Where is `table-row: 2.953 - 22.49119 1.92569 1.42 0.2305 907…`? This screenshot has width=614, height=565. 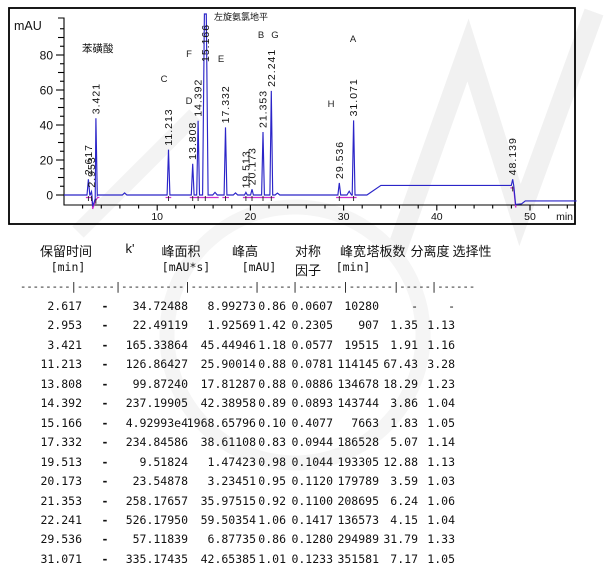 table-row: 2.953 - 22.49119 1.92569 1.42 0.2305 907… is located at coordinates (307, 326).